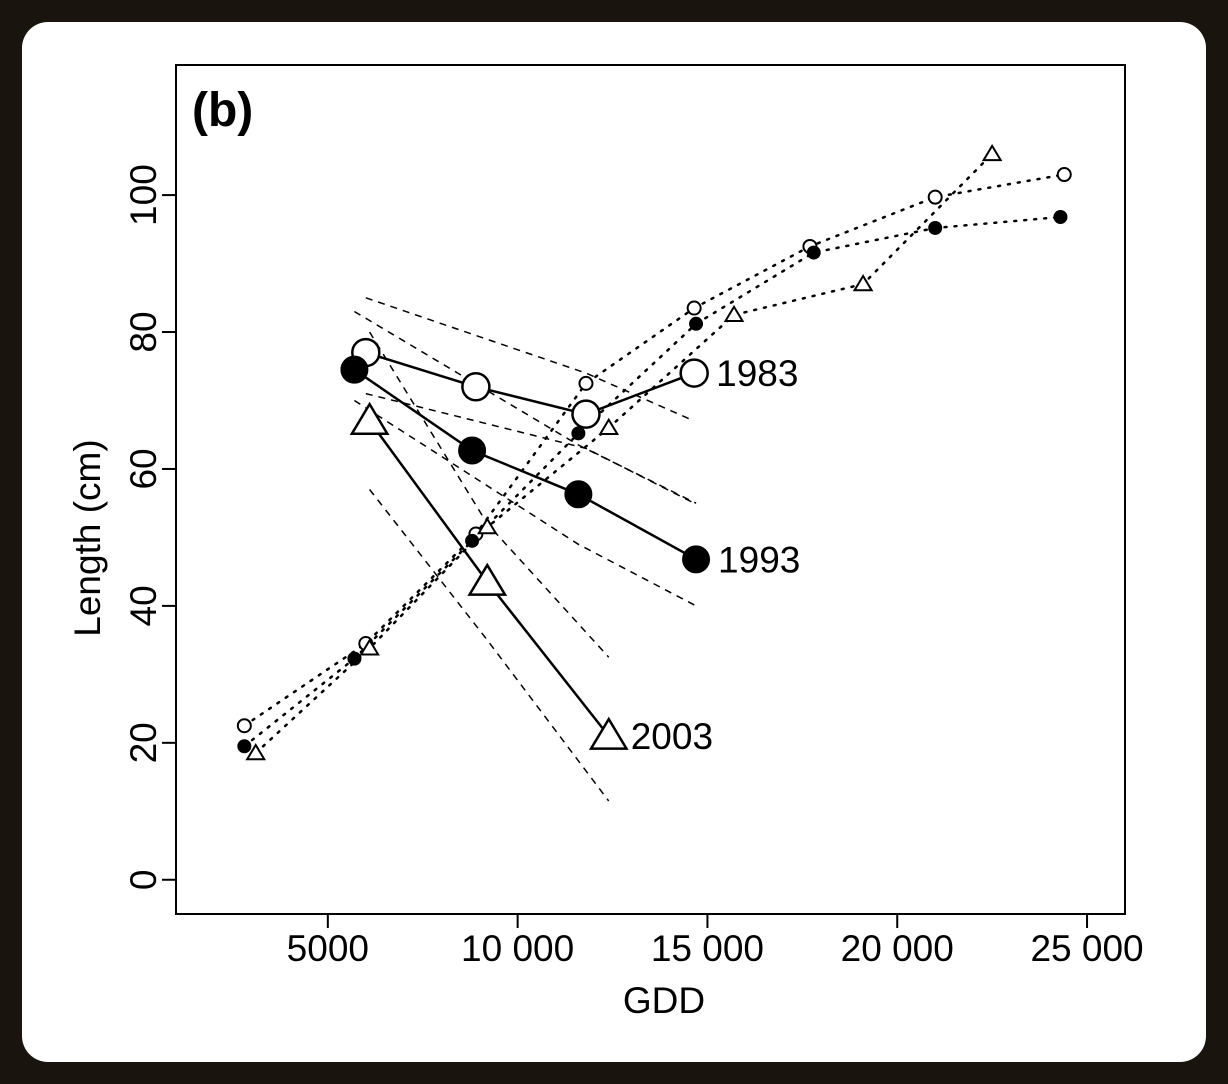 The height and width of the screenshot is (1084, 1228). Describe the element at coordinates (328, 948) in the screenshot. I see `x-tick-label: 5000` at that location.